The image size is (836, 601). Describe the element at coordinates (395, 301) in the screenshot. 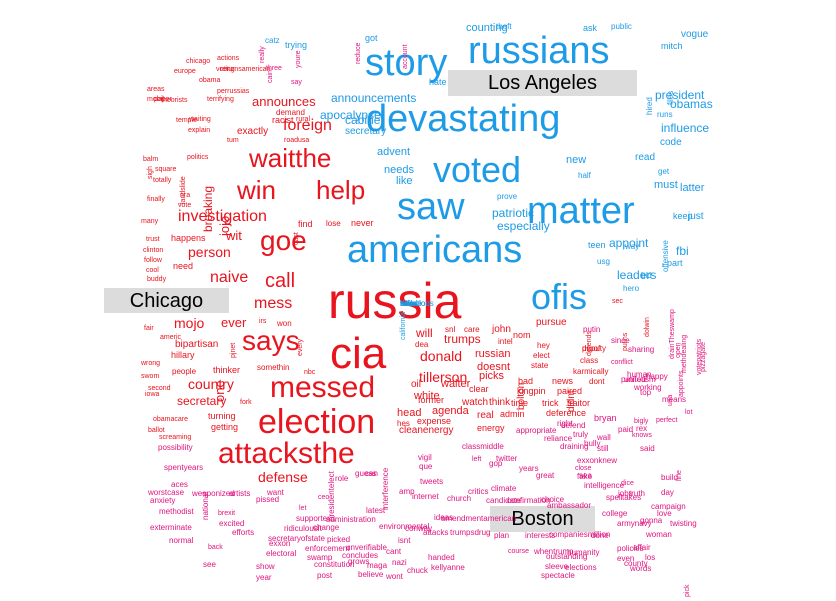

I see `word-russia: russia` at that location.